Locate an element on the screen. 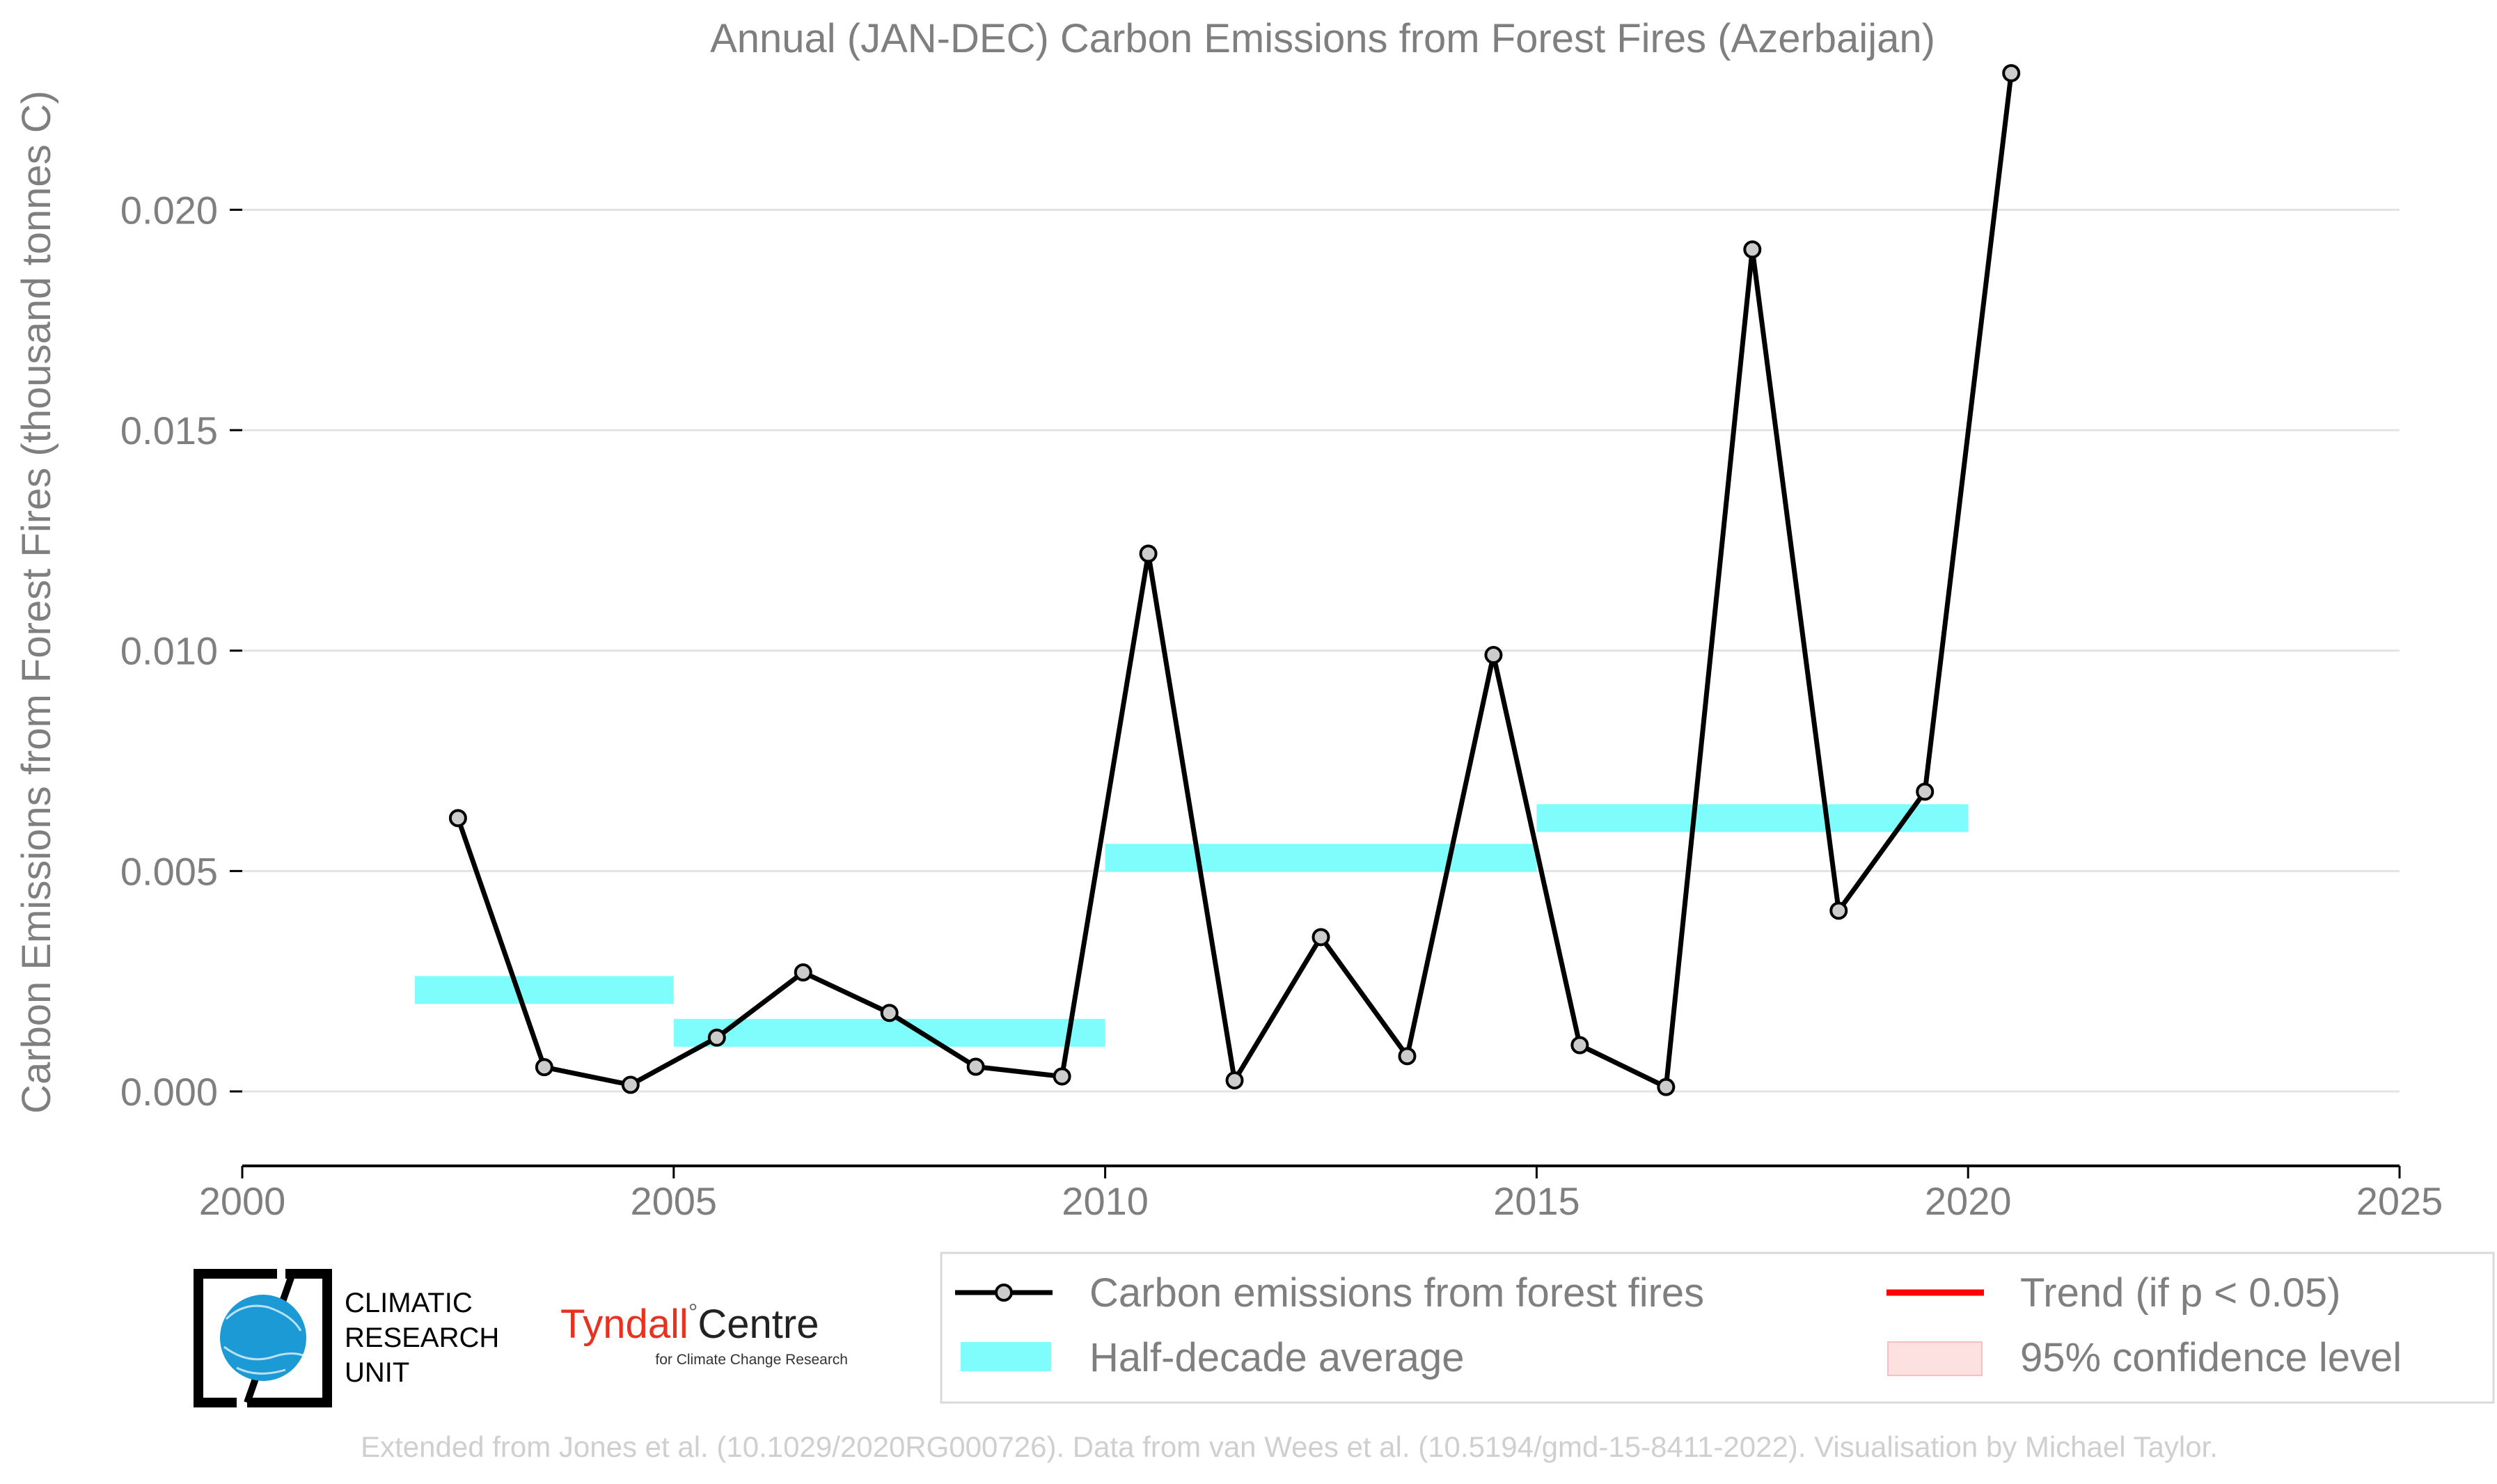  y-tick-label-1: 0.005 is located at coordinates (169, 871).